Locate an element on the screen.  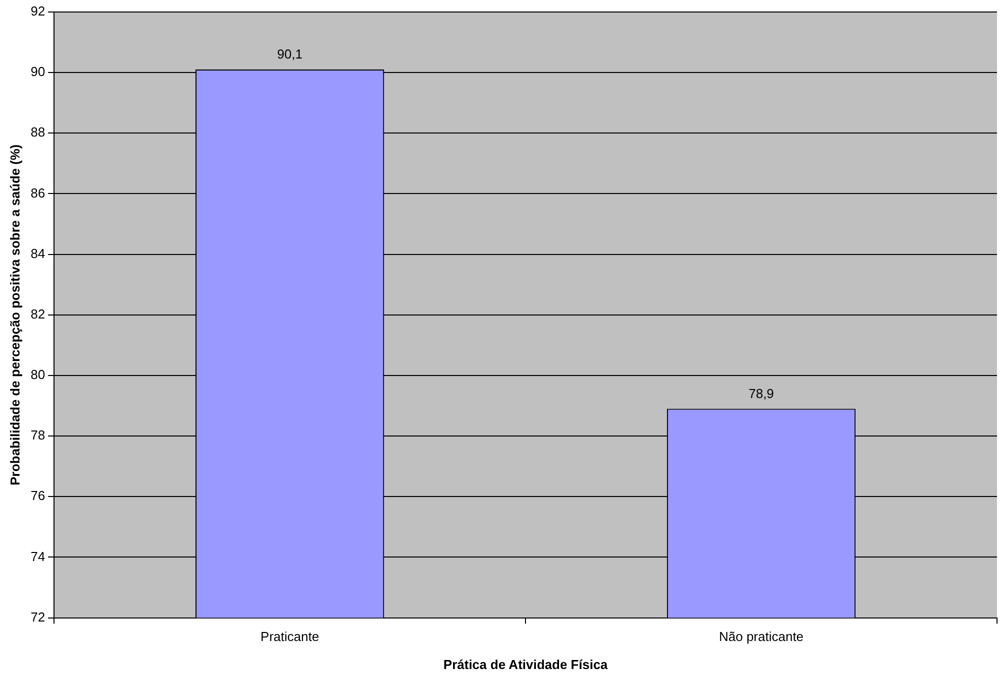
y-tick-label: 86 is located at coordinates (38, 192).